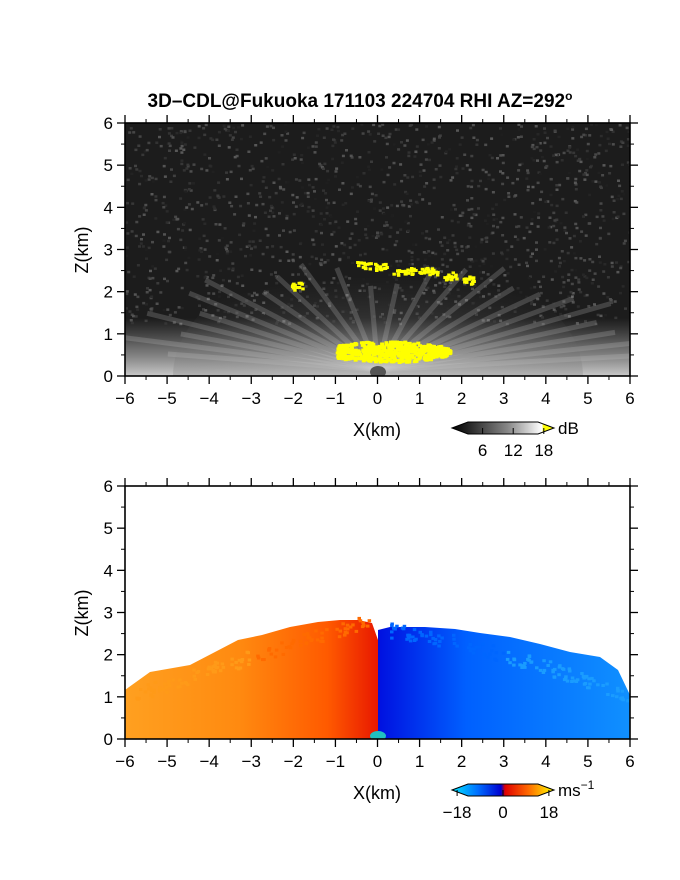 The height and width of the screenshot is (880, 680). What do you see at coordinates (461, 761) in the screenshot?
I see `x-tick-label: 2` at bounding box center [461, 761].